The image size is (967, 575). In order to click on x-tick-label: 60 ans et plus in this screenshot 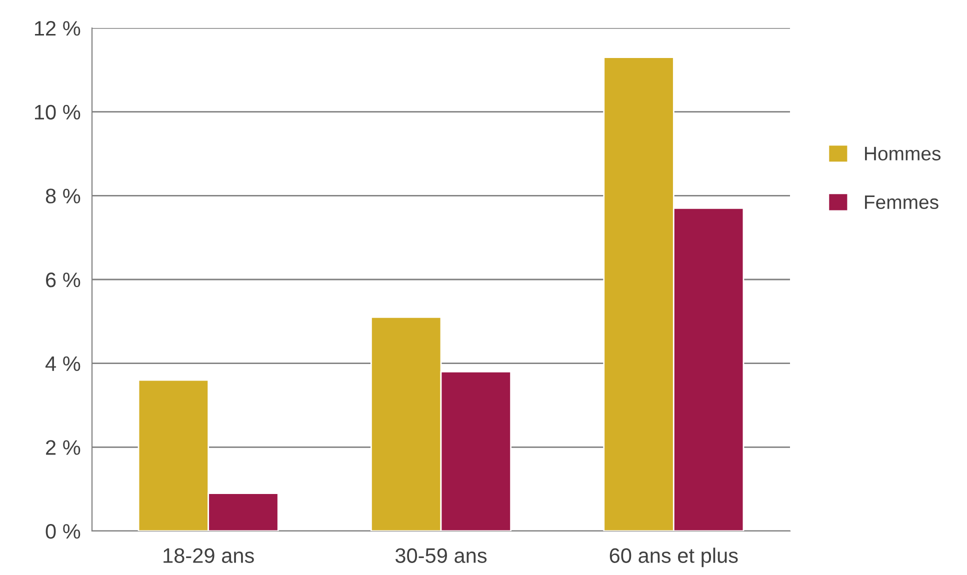, I will do `click(674, 558)`.